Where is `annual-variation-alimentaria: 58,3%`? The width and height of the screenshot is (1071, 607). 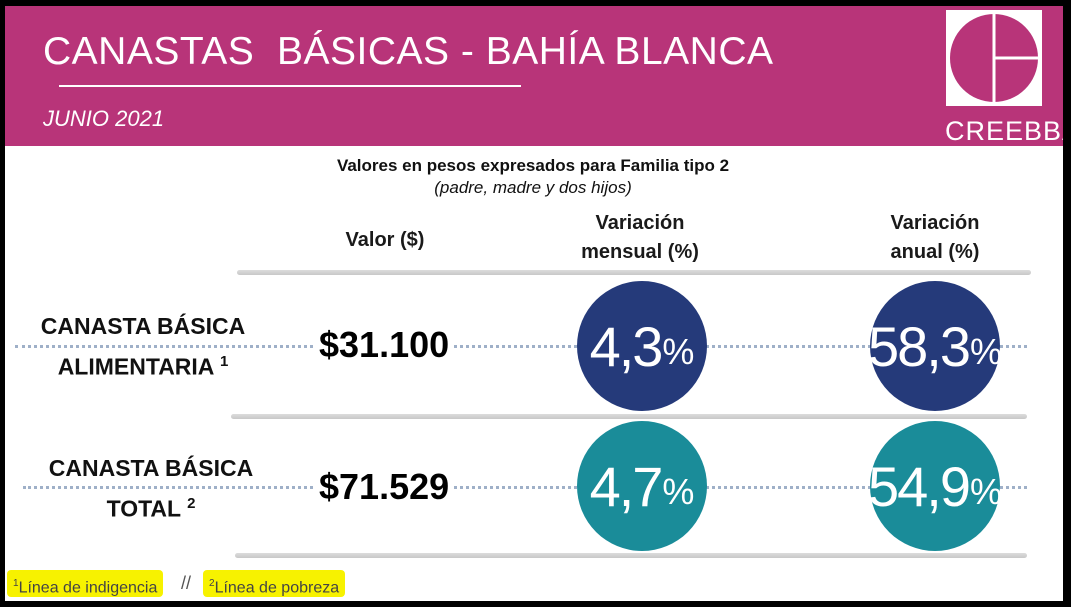
annual-variation-alimentaria: 58,3% is located at coordinates (935, 346).